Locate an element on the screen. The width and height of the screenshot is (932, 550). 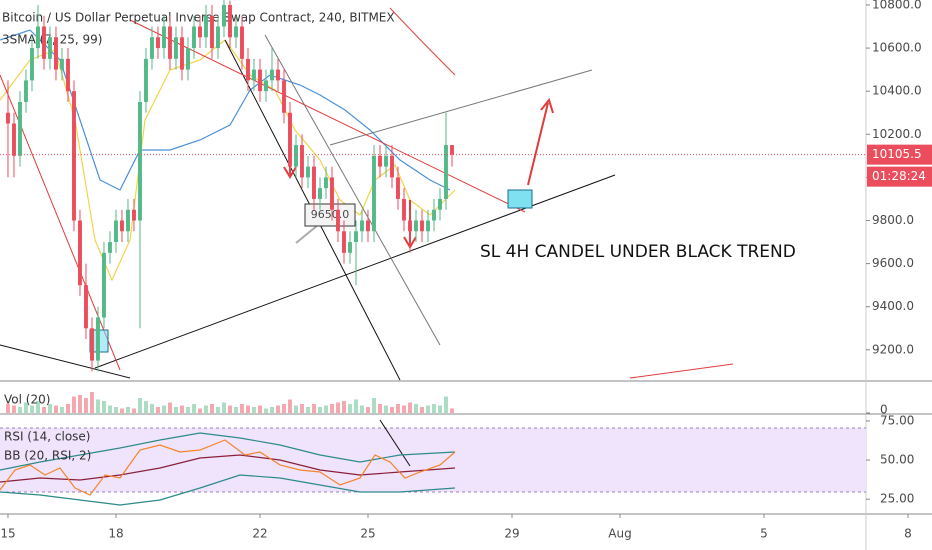
bb-basis is located at coordinates (228, 468).